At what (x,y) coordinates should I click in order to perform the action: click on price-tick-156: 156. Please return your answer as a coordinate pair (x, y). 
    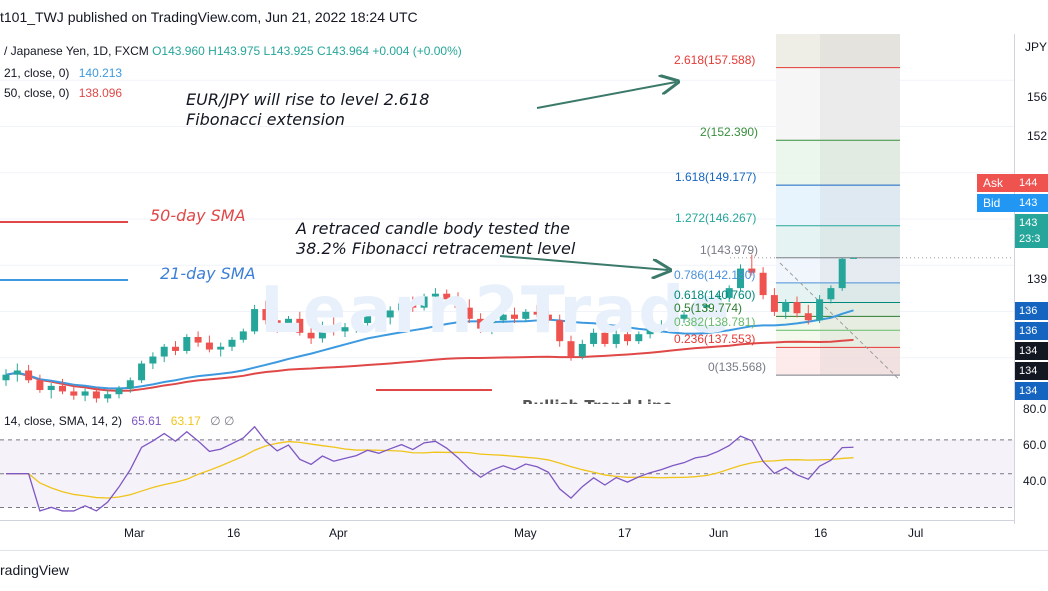
    Looking at the image, I should click on (1037, 97).